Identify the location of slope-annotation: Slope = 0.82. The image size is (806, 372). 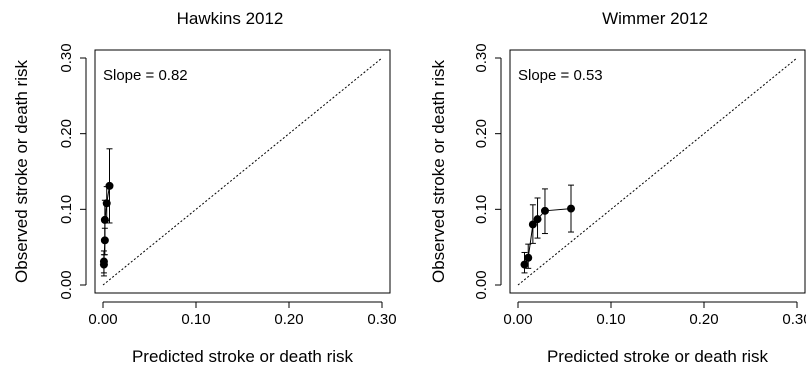
(145, 75).